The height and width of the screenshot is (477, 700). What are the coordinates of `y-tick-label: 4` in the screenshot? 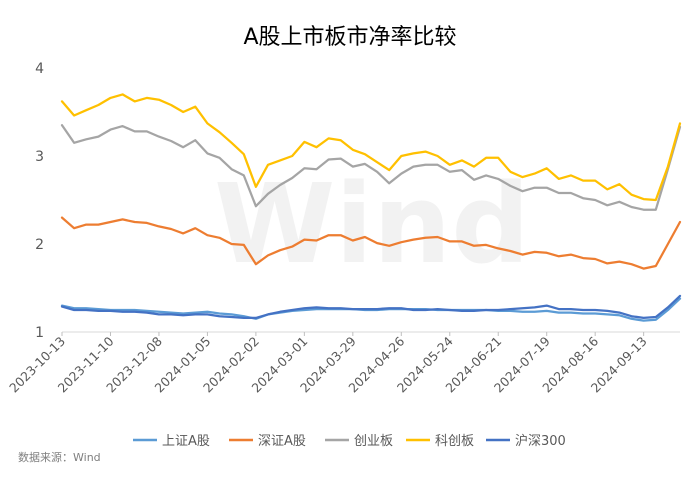 It's located at (39, 69).